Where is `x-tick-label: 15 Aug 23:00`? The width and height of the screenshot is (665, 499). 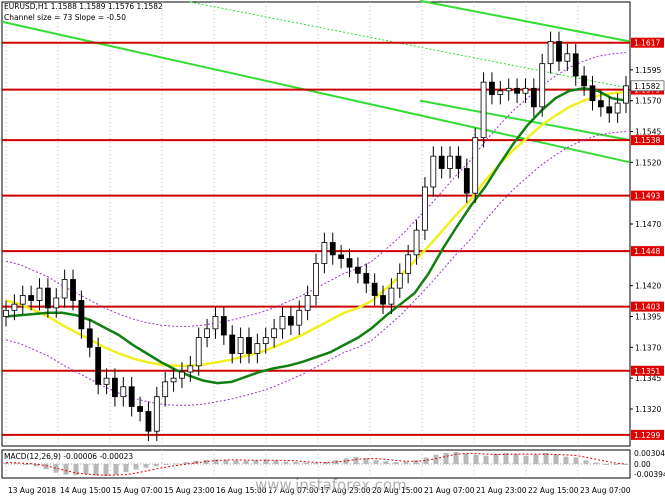 x-tick-label: 15 Aug 23:00 is located at coordinates (189, 490).